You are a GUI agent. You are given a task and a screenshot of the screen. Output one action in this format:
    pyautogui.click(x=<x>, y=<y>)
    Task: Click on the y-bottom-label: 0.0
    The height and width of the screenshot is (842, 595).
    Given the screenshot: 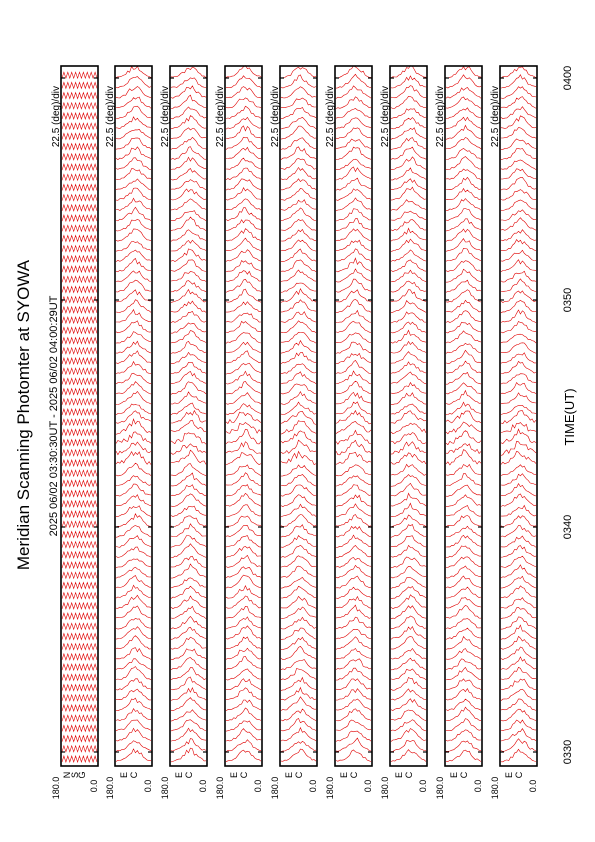 What is the action you would take?
    pyautogui.click(x=313, y=786)
    